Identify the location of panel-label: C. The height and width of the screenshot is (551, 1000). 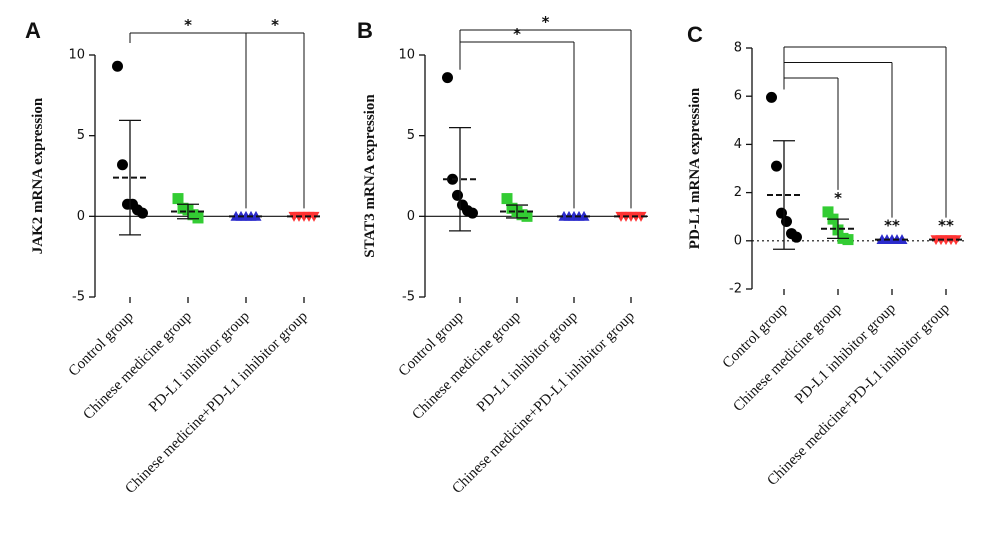
(695, 34).